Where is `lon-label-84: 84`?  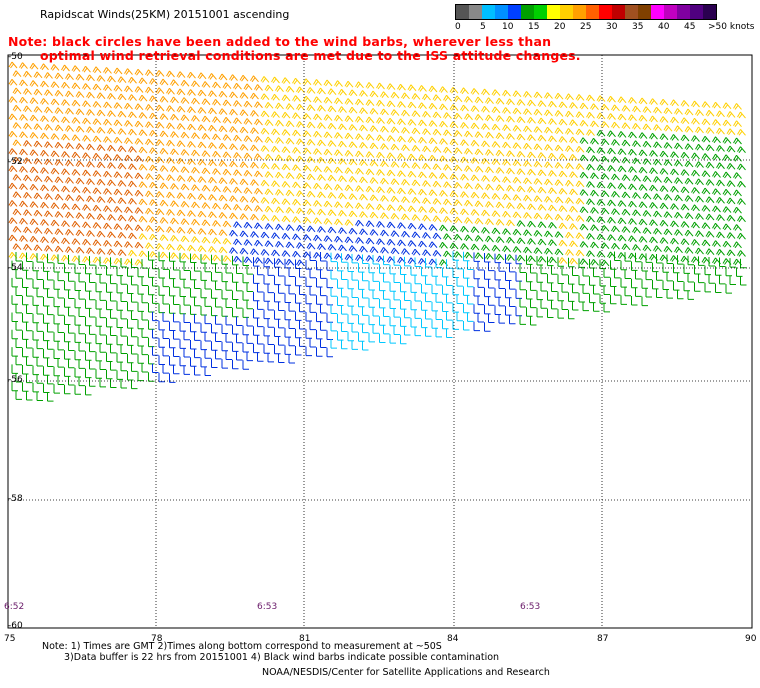
lon-label-84: 84 is located at coordinates (453, 639).